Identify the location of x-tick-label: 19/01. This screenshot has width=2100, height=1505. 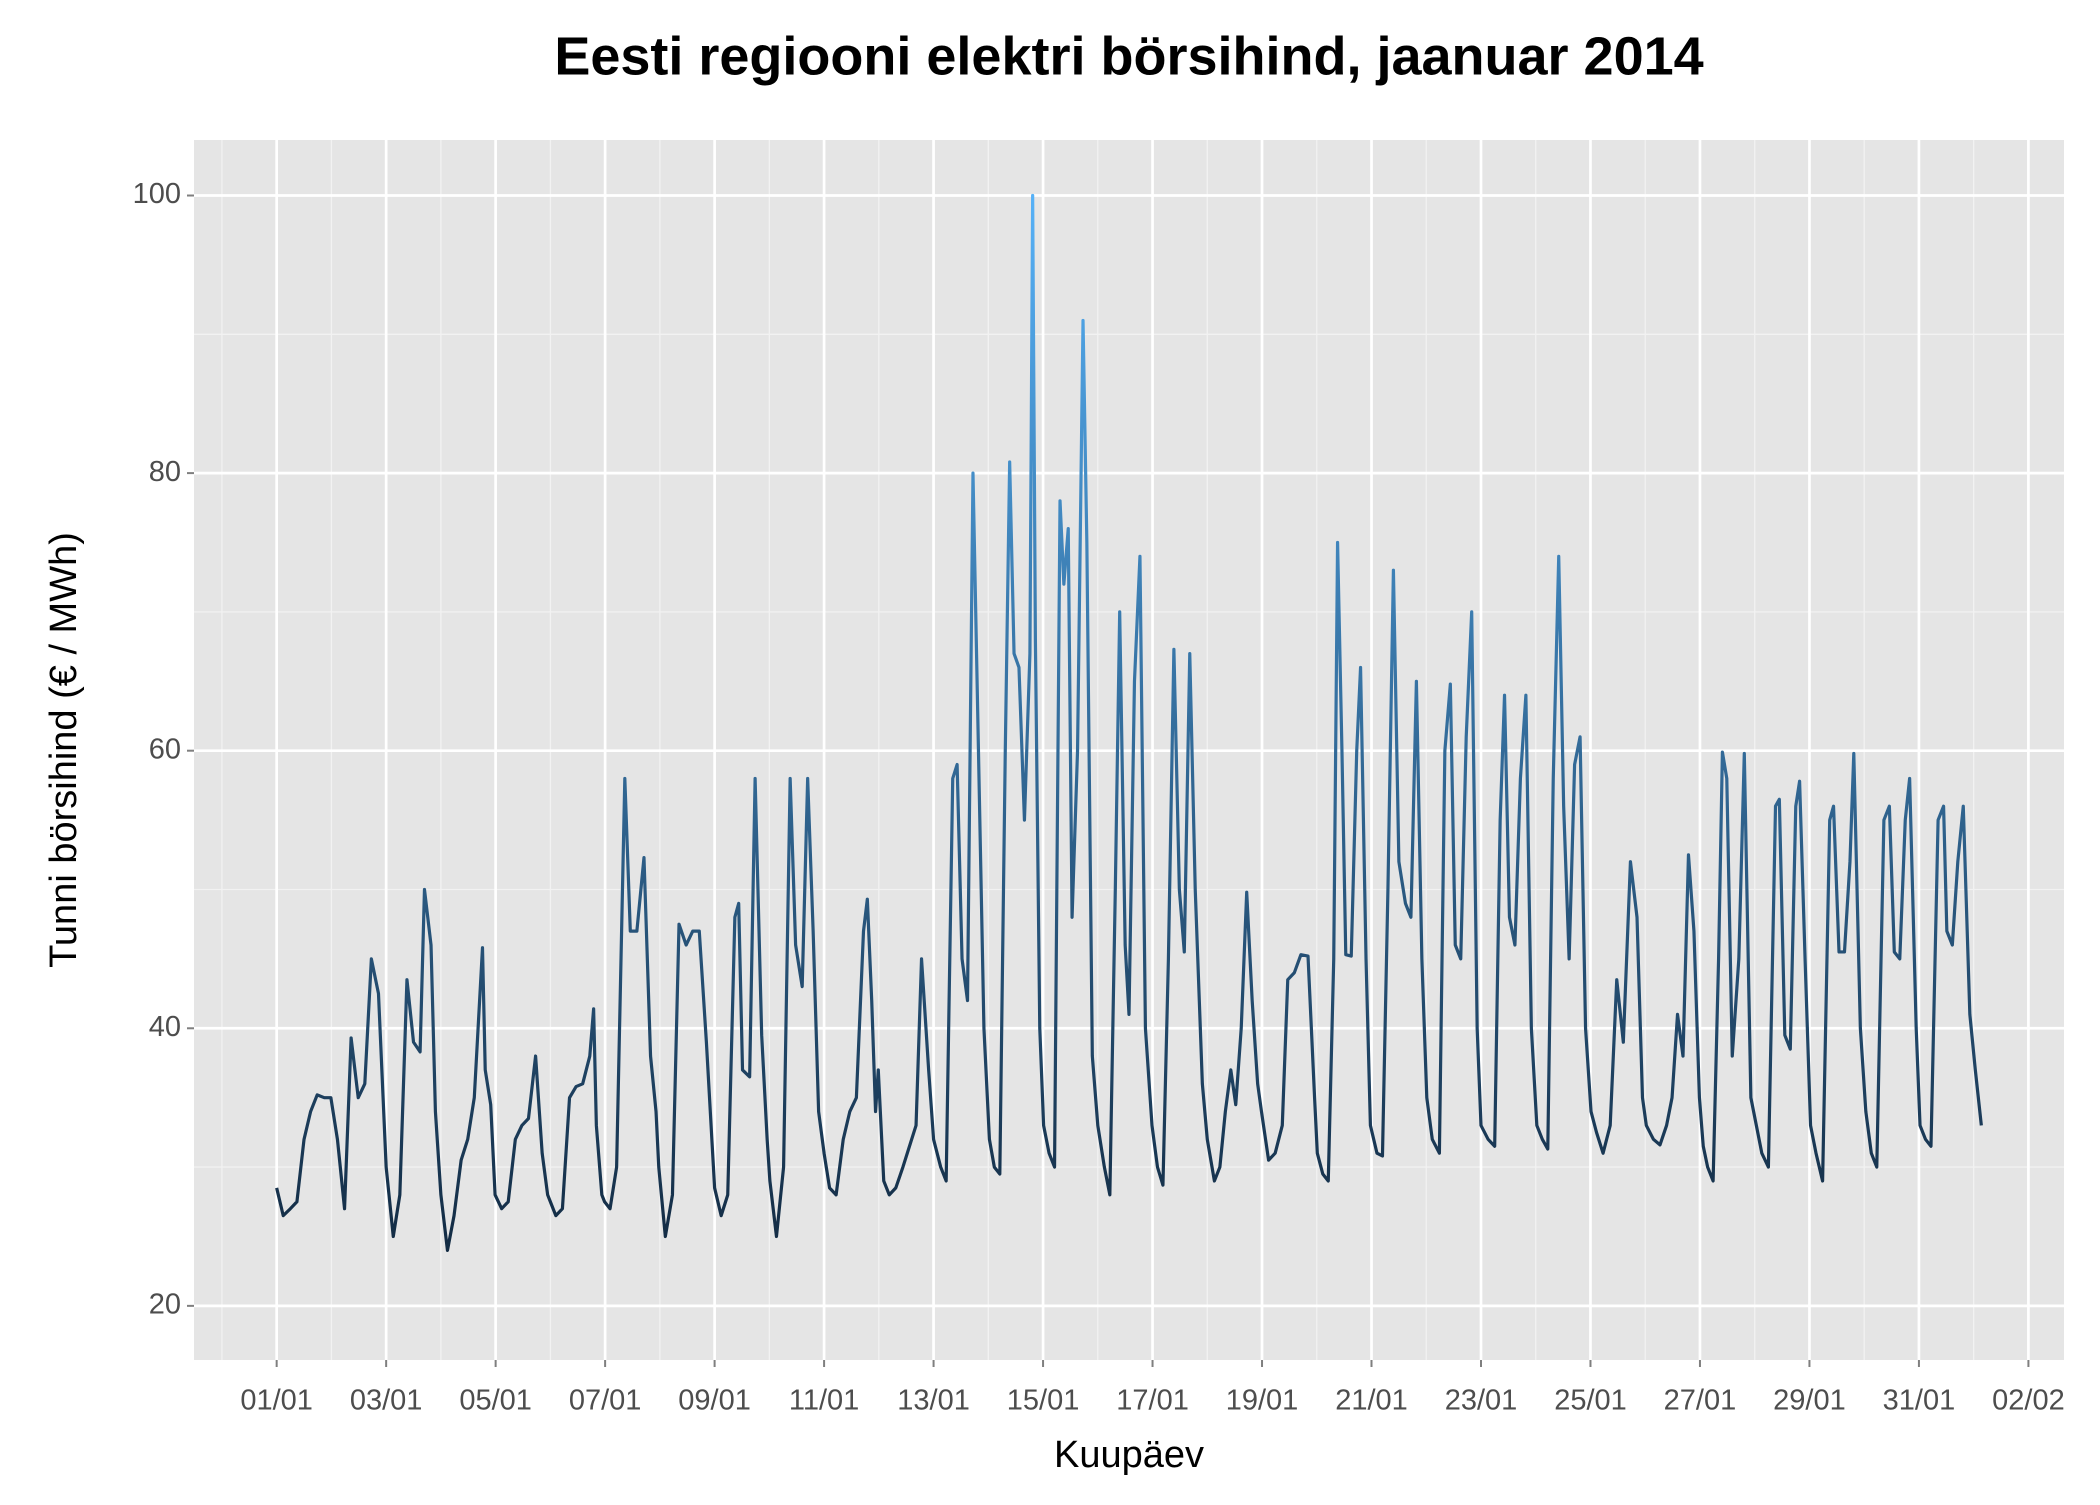
(1262, 1401).